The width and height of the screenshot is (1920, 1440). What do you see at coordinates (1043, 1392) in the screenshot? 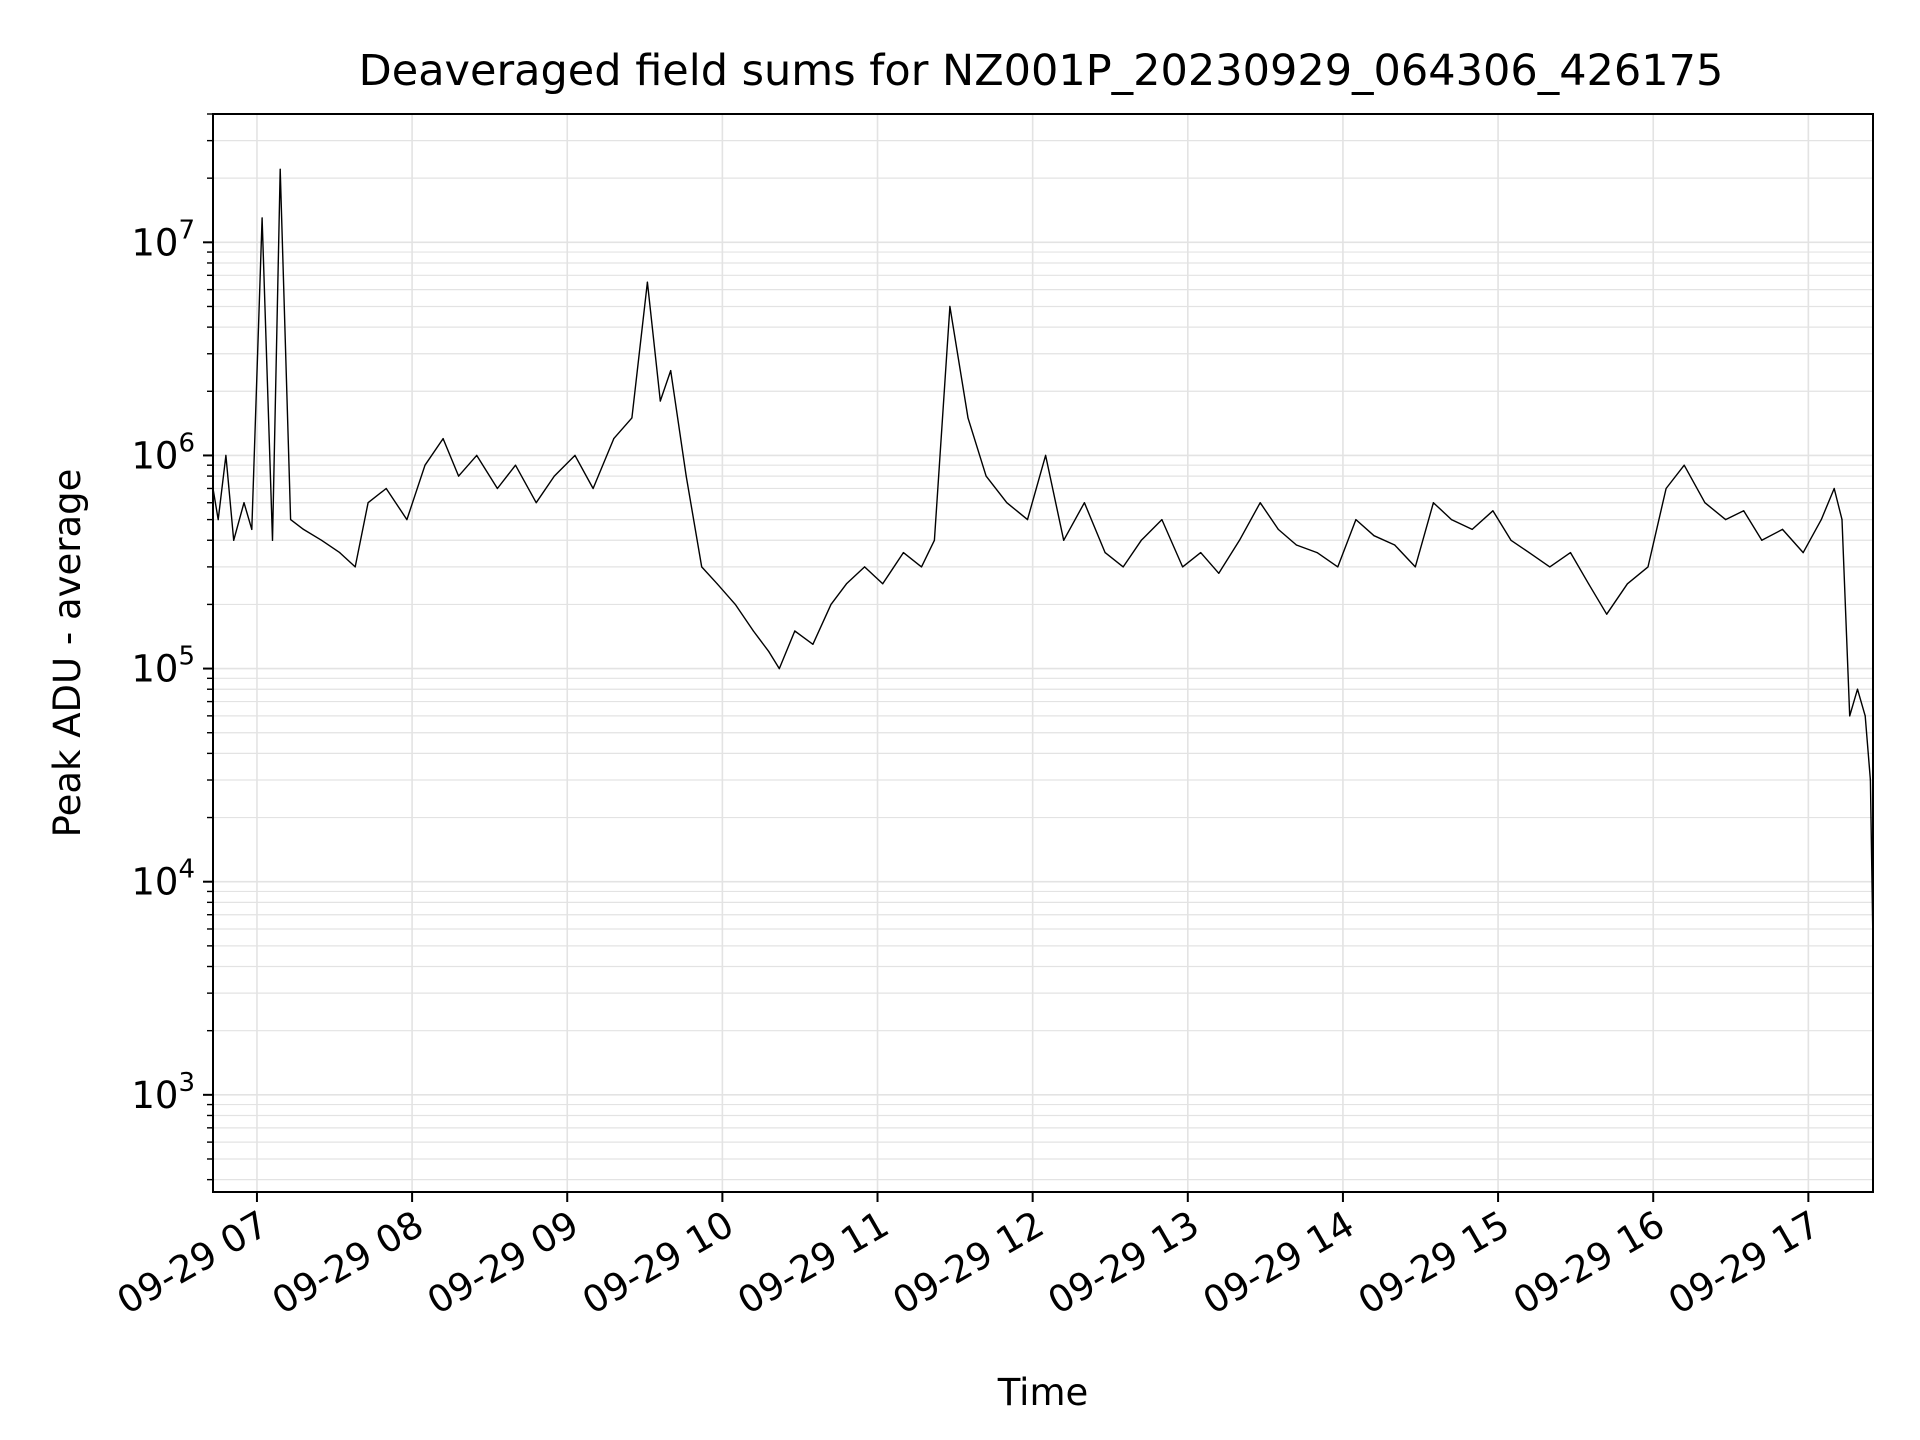
I see `x-axis-label: Time` at bounding box center [1043, 1392].